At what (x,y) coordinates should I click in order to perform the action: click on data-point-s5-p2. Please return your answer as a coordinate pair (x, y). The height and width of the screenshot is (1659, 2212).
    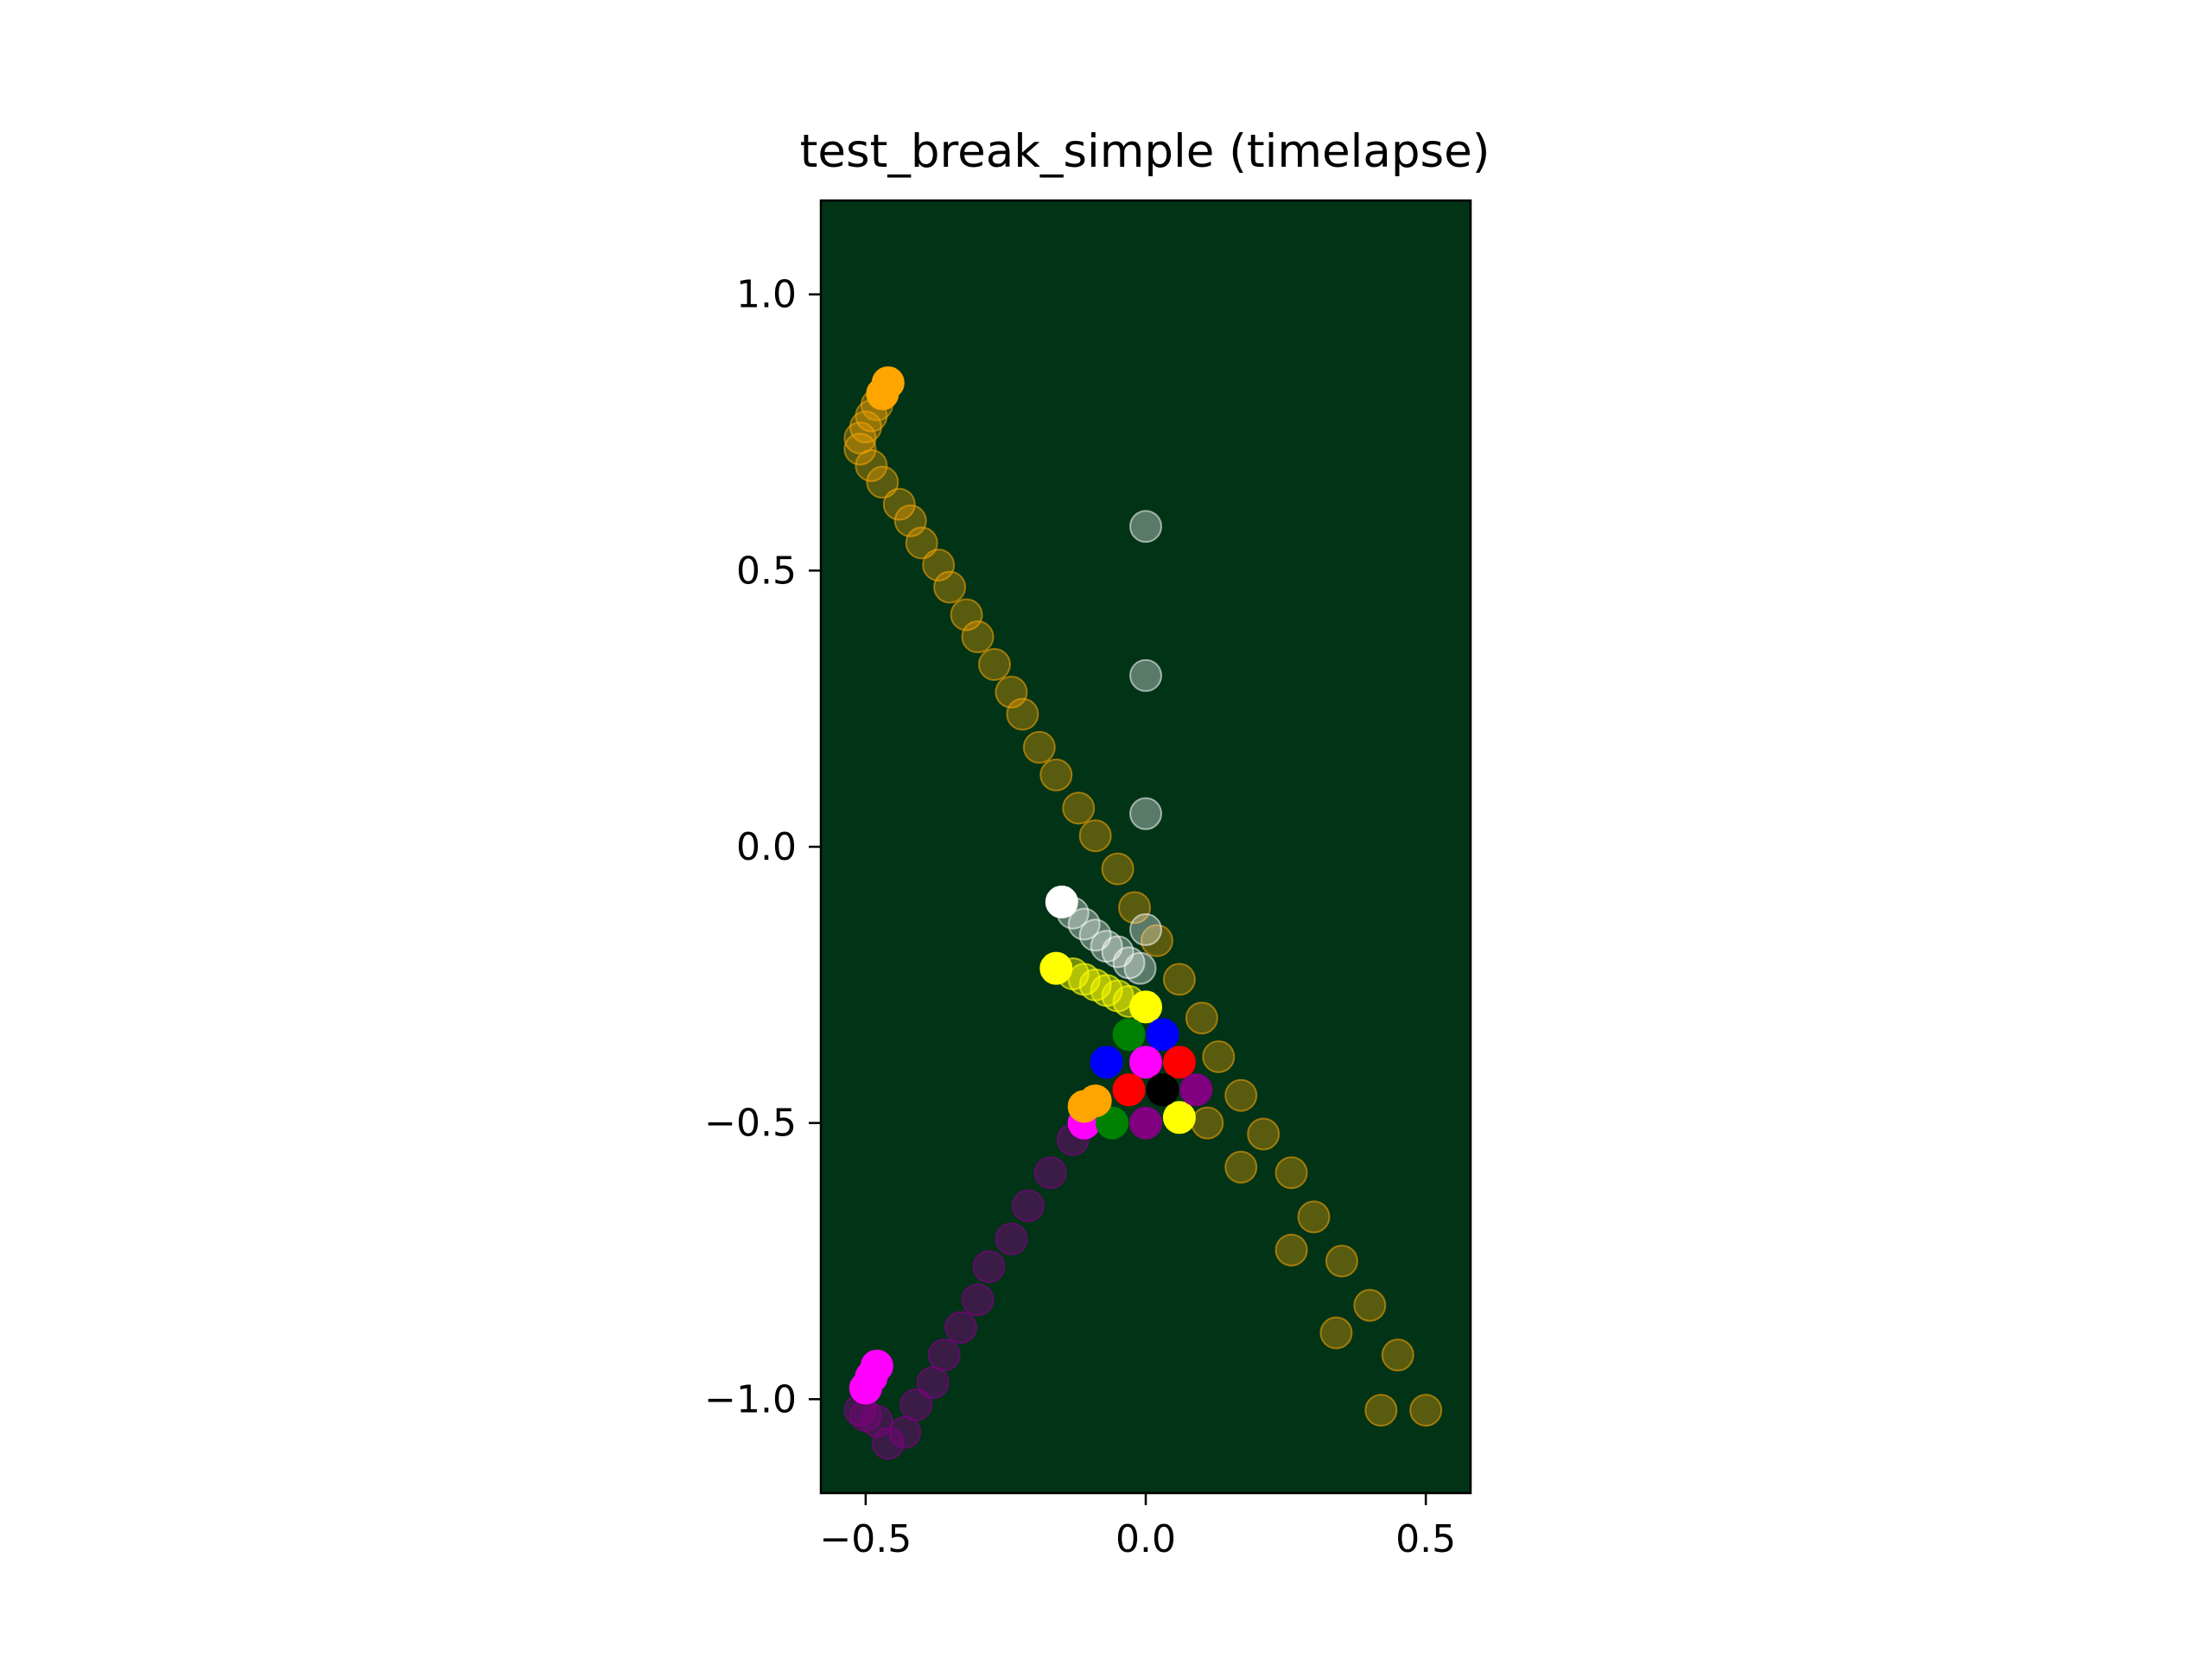
    Looking at the image, I should click on (1145, 813).